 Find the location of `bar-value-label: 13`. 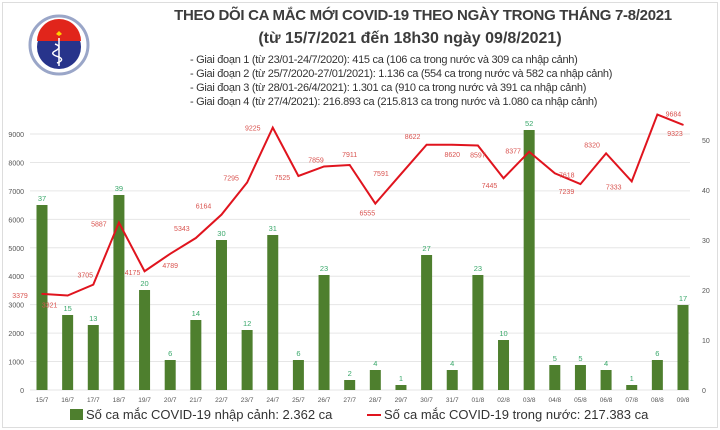

bar-value-label: 13 is located at coordinates (93, 318).